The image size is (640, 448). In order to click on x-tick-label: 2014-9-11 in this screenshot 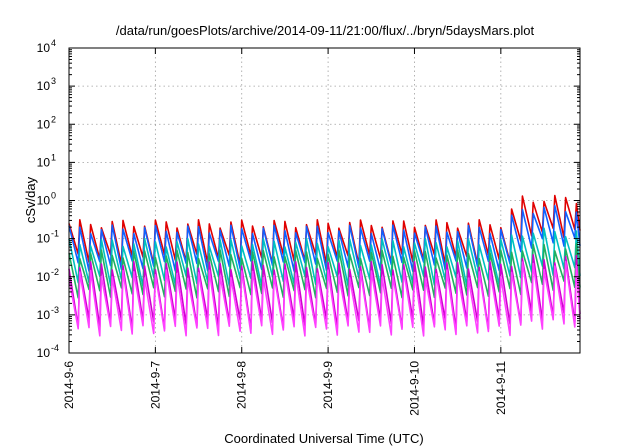, I will do `click(501, 388)`.